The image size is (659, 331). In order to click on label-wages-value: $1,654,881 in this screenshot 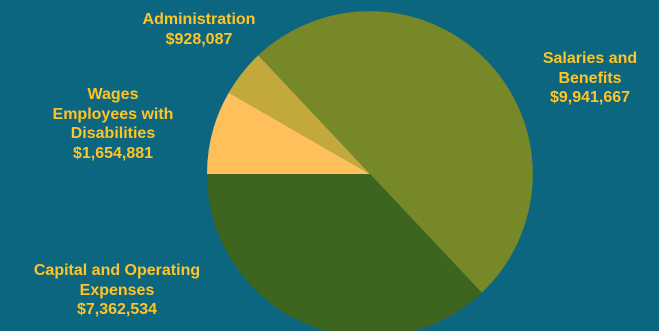, I will do `click(113, 153)`.